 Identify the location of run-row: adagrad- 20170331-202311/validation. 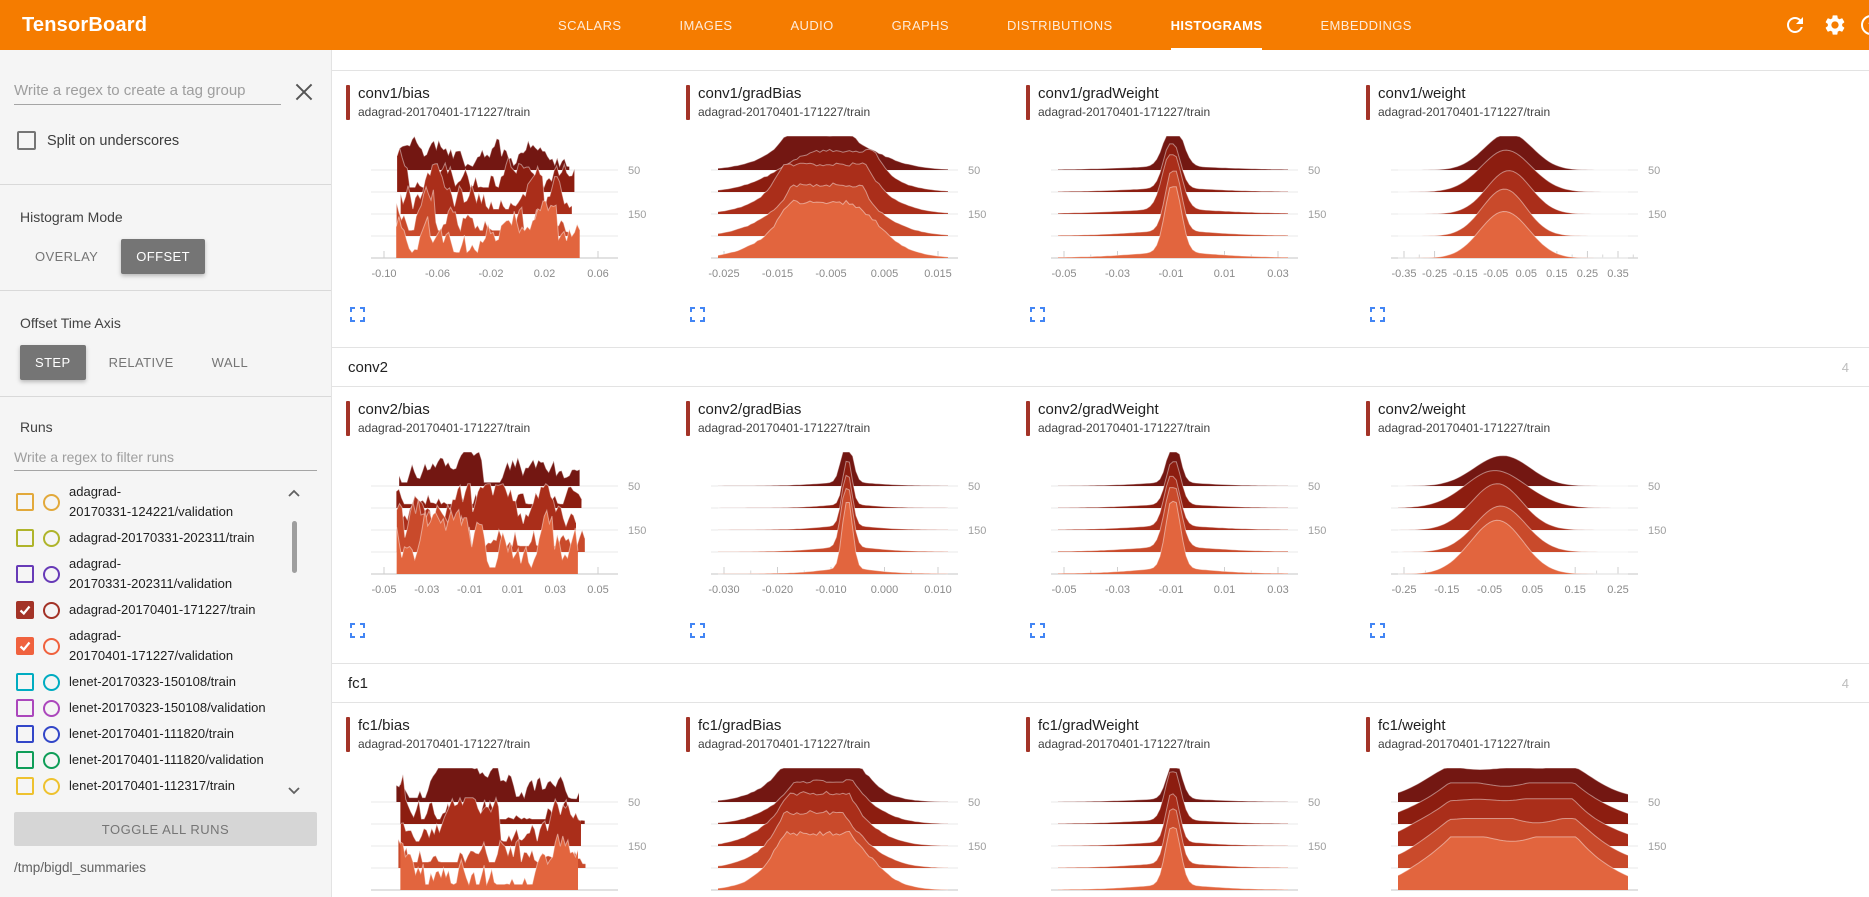
(147, 574).